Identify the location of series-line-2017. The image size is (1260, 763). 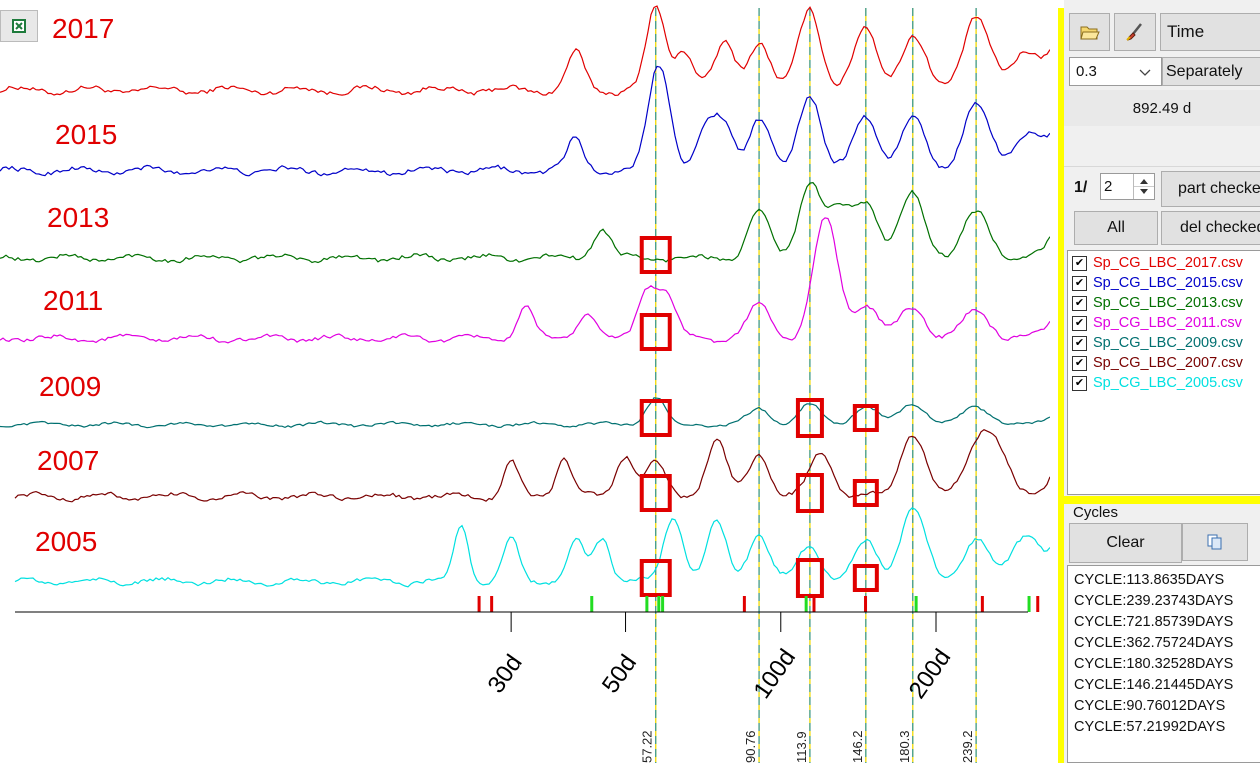
(525, 51).